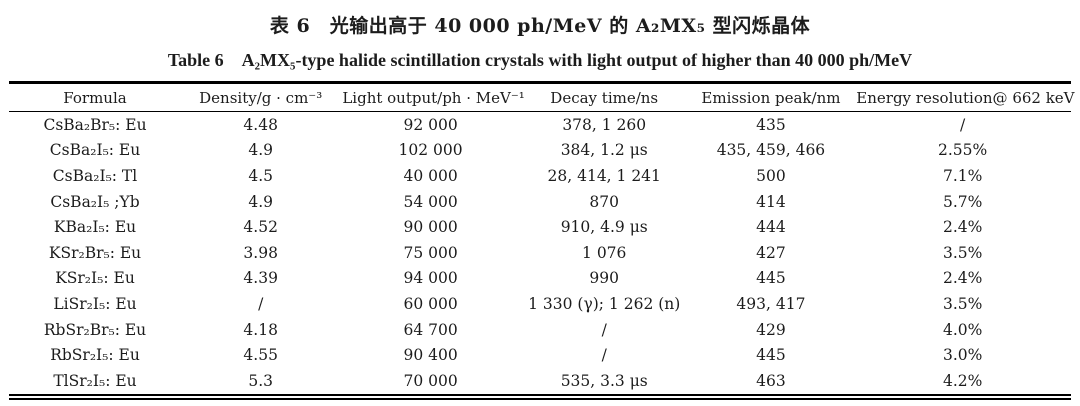  Describe the element at coordinates (771, 201) in the screenshot. I see `table-cell: 414` at that location.